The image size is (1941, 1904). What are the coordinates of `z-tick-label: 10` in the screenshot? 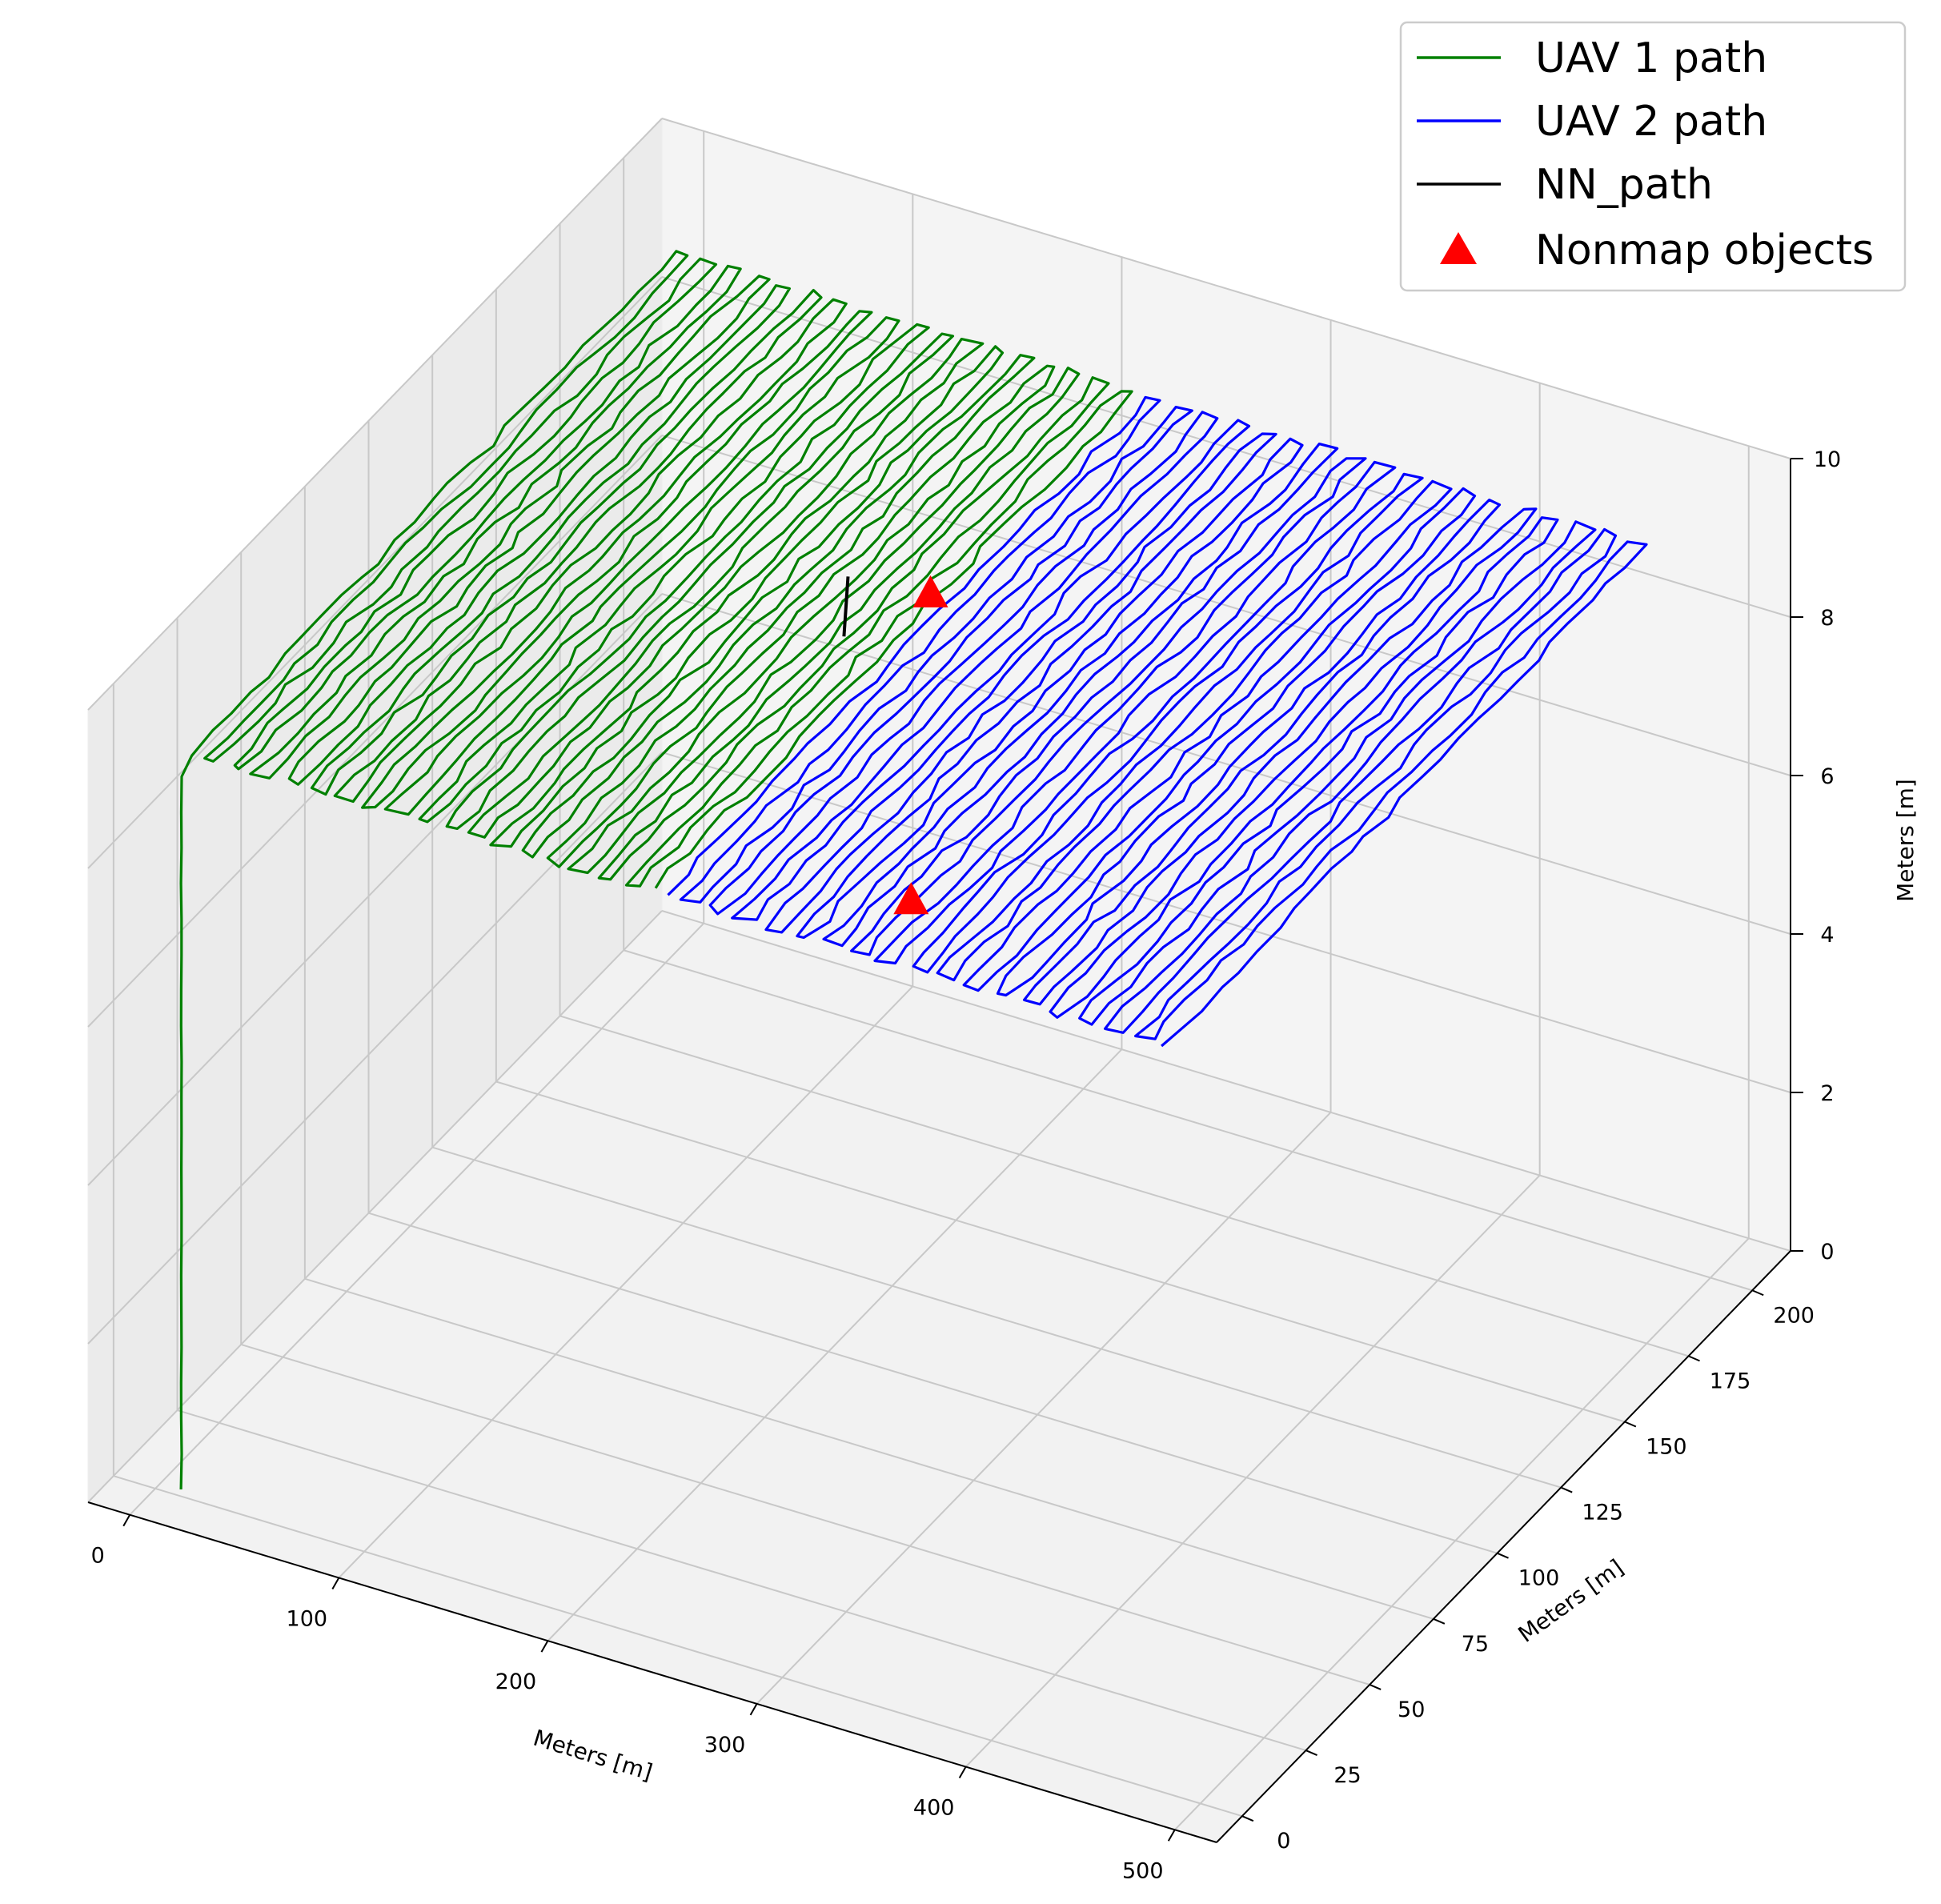 It's located at (1828, 459).